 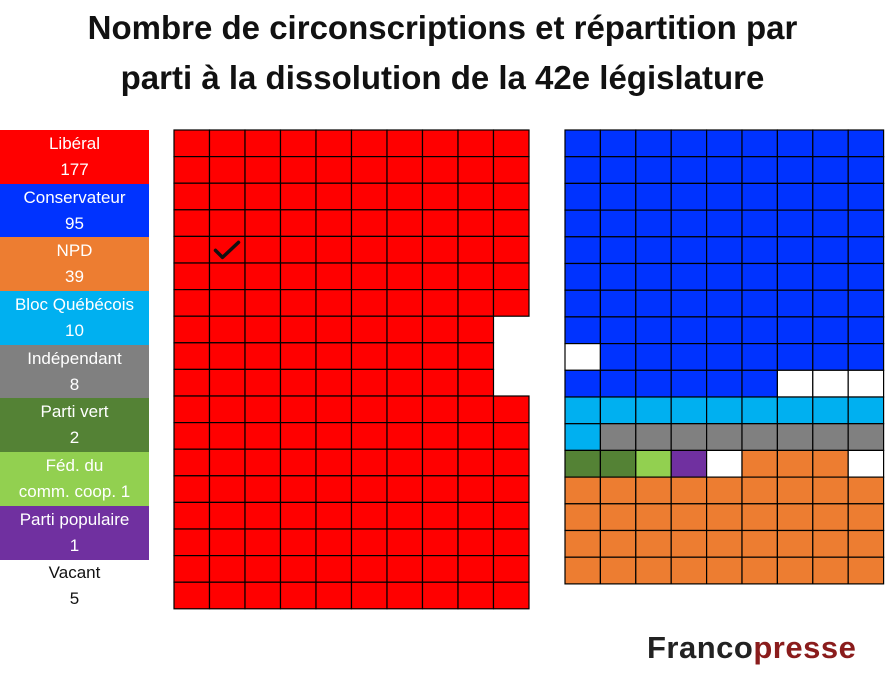 I want to click on legend-item: NPD 39, so click(x=74, y=264).